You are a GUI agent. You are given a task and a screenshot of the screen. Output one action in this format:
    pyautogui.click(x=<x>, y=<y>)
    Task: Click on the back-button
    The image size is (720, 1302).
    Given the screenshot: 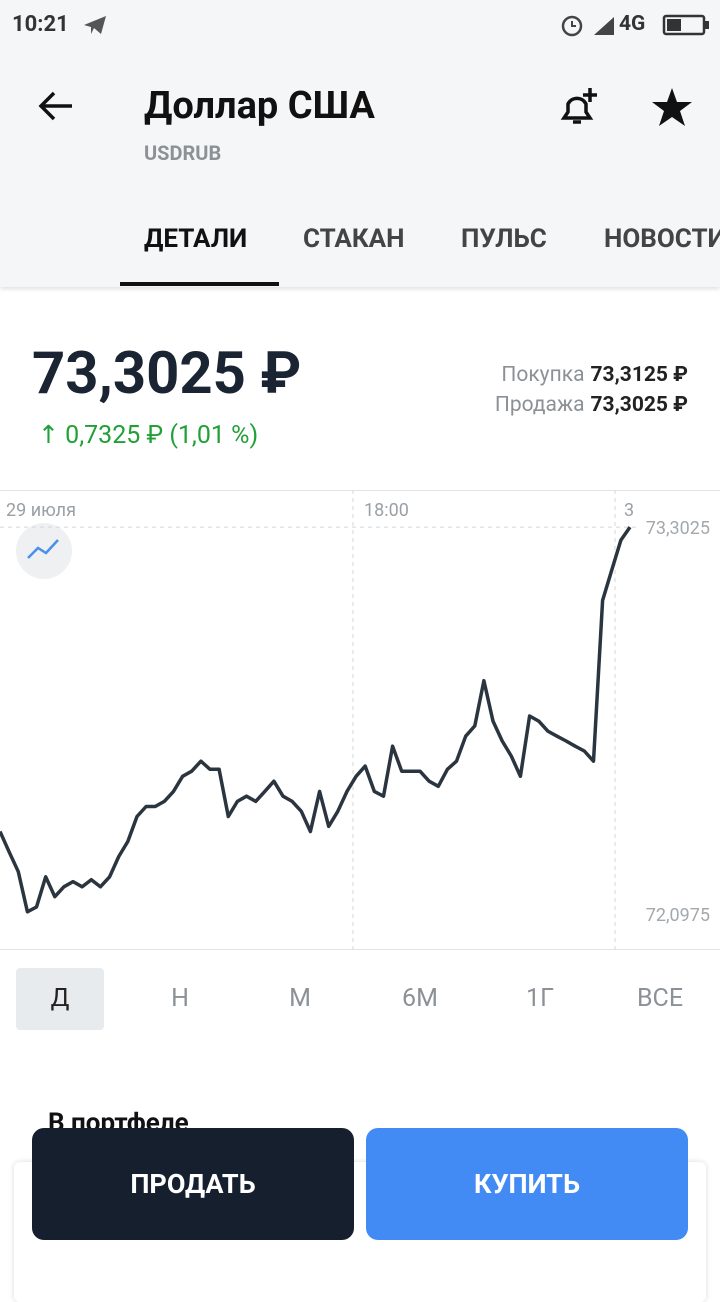 What is the action you would take?
    pyautogui.click(x=56, y=106)
    